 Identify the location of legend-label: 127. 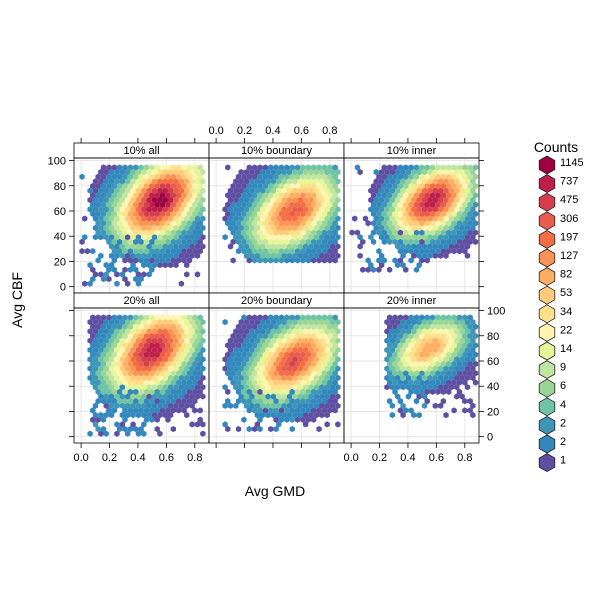
(569, 256).